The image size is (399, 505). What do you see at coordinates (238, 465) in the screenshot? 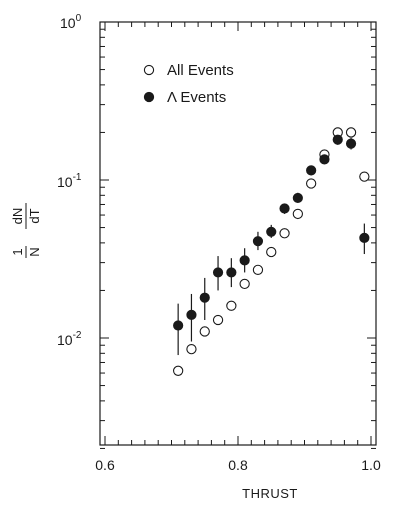
I see `x-tick-label: 0.8` at bounding box center [238, 465].